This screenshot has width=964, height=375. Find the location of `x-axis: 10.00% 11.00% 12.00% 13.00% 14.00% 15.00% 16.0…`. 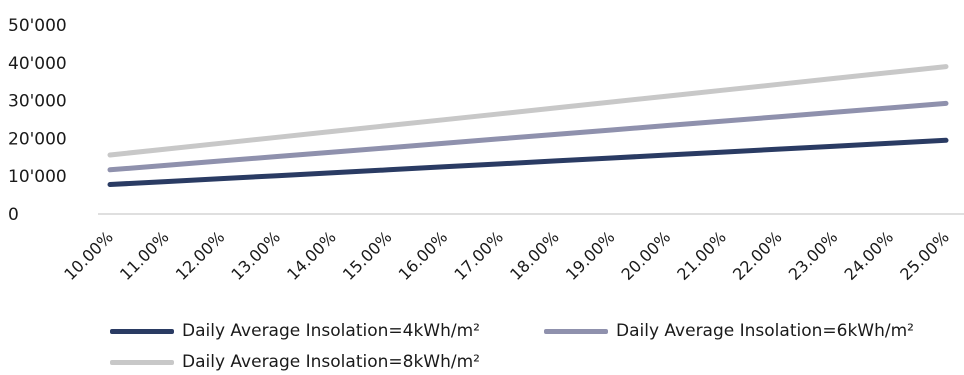

x-axis: 10.00% 11.00% 12.00% 13.00% 14.00% 15.00% 16.0… is located at coordinates (506, 255).